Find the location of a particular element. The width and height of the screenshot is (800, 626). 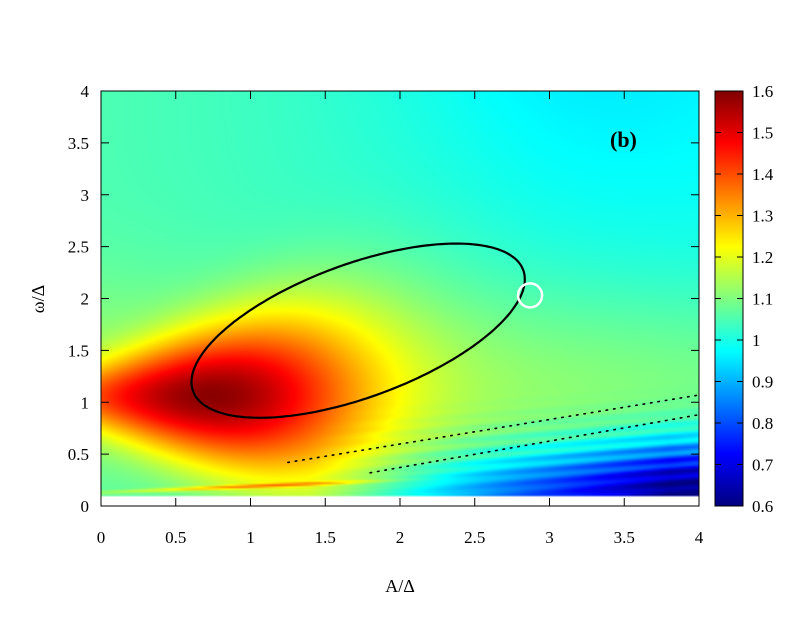

x-tick-label: 4 is located at coordinates (699, 537).